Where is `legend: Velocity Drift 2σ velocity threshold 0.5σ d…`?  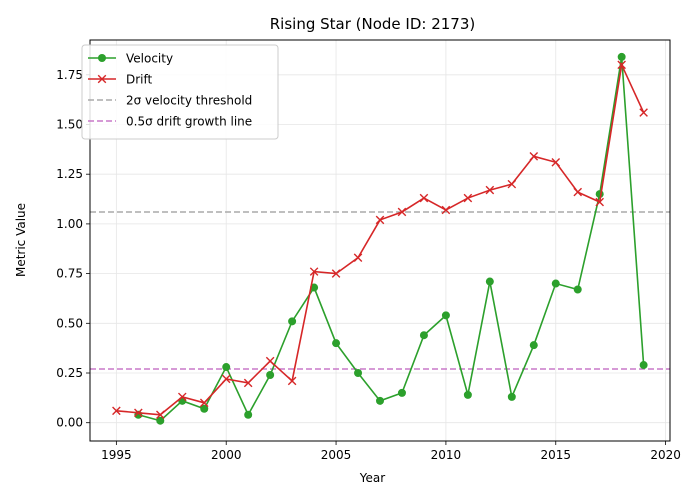
legend: Velocity Drift 2σ velocity threshold 0.5σ d… is located at coordinates (180, 92).